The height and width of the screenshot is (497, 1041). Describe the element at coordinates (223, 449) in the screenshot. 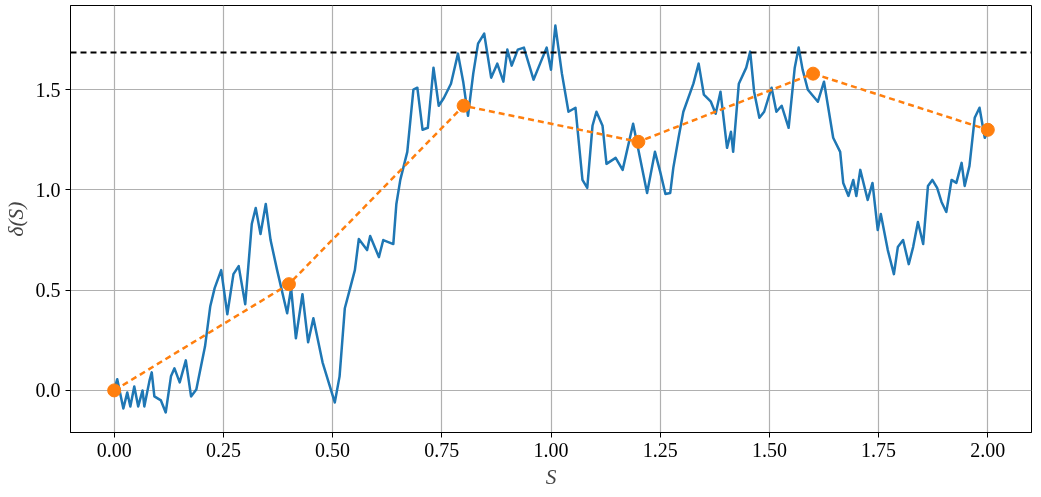

I see `x-tick-label: 0.25` at that location.